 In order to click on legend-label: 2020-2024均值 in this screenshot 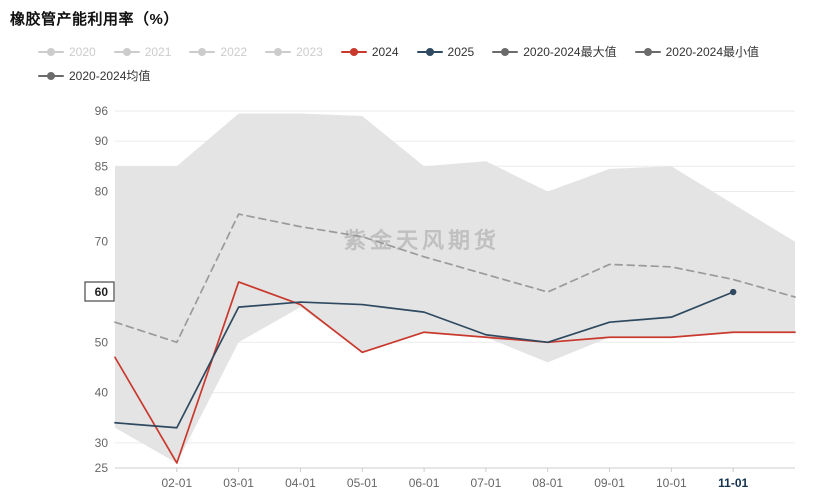, I will do `click(110, 76)`.